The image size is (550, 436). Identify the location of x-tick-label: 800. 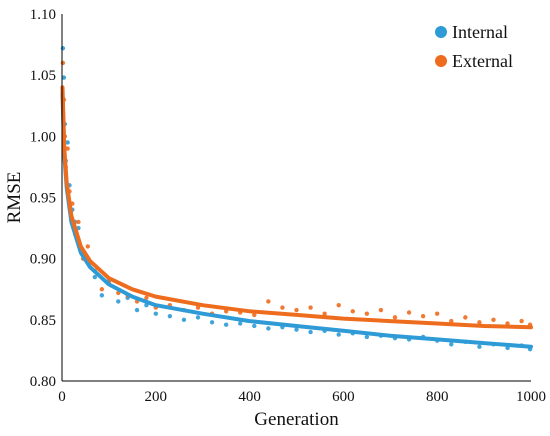
(437, 397).